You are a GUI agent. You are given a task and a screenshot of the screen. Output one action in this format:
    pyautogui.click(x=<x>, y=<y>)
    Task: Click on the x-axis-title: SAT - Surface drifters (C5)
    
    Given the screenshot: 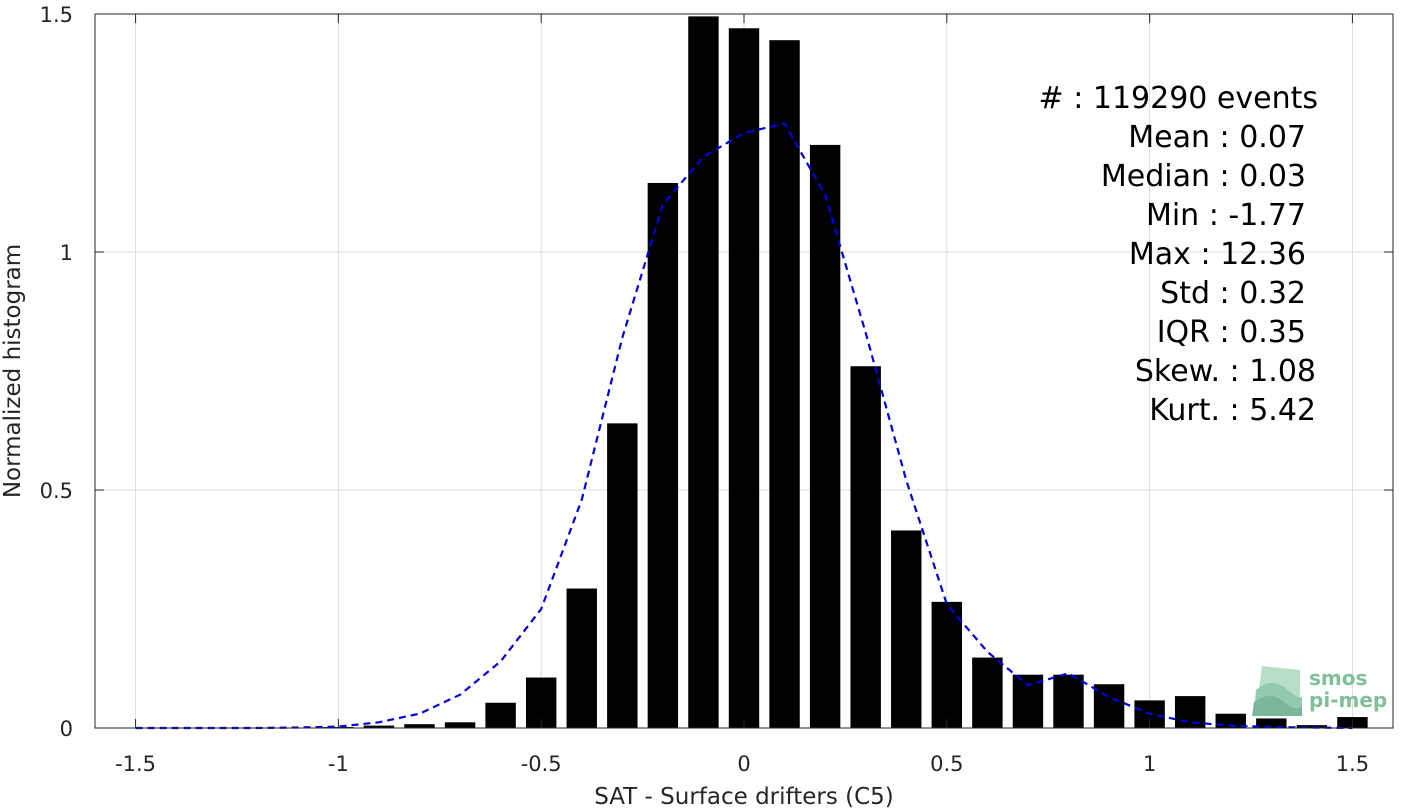 What is the action you would take?
    pyautogui.click(x=744, y=796)
    